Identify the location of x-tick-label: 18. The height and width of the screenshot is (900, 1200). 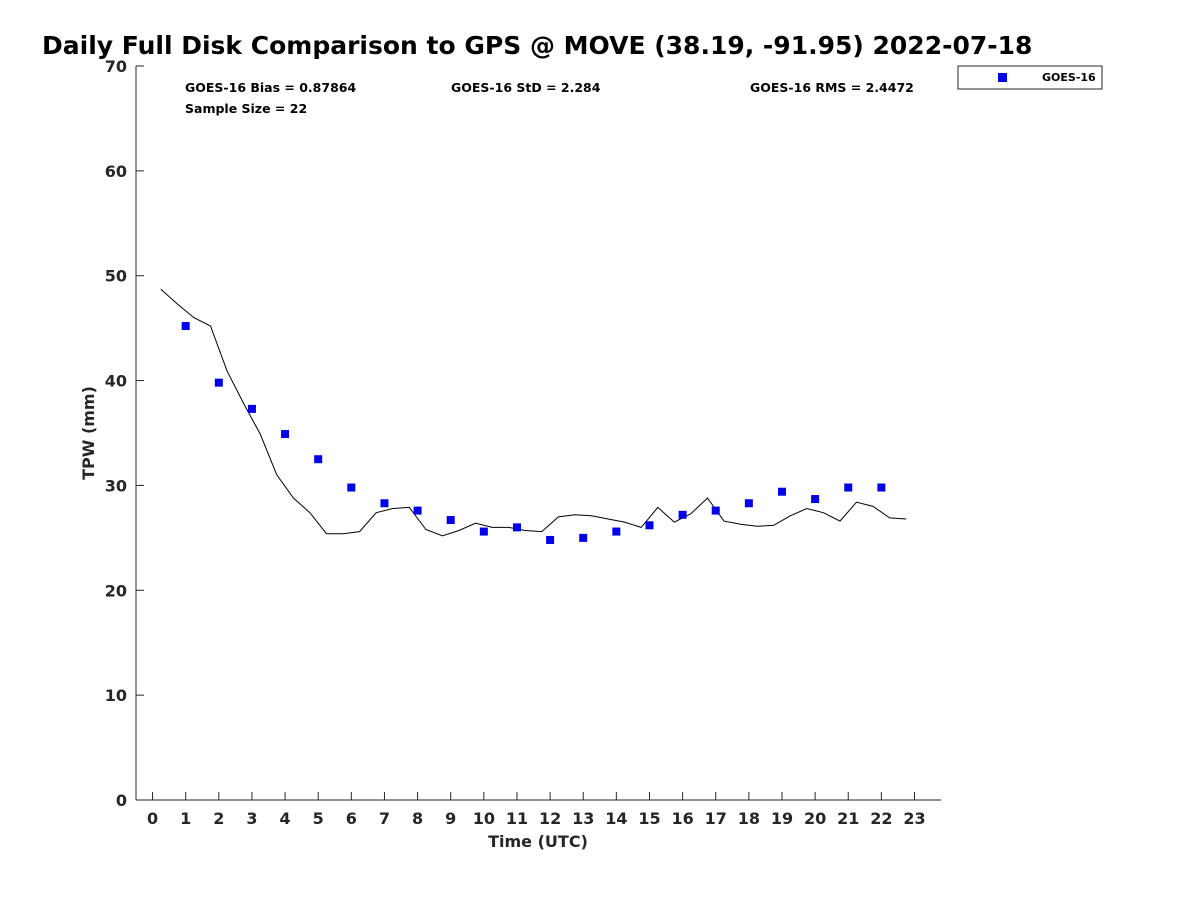
(749, 818).